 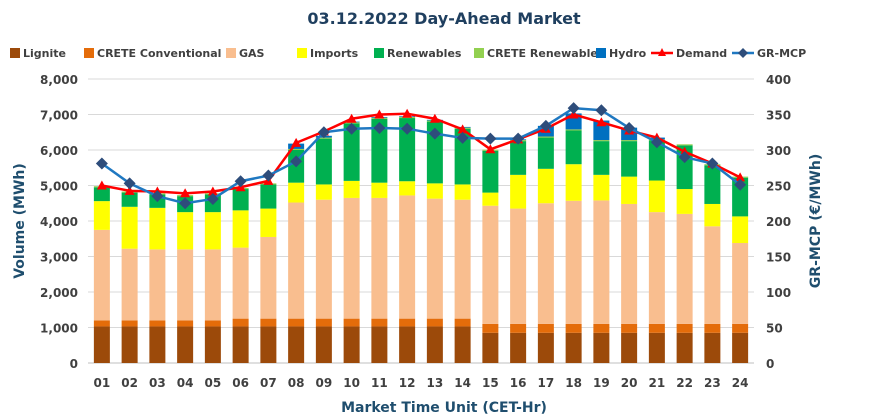 What do you see at coordinates (444, 408) in the screenshot?
I see `x-axis-label: Market Time Unit (CET-Hr)` at bounding box center [444, 408].